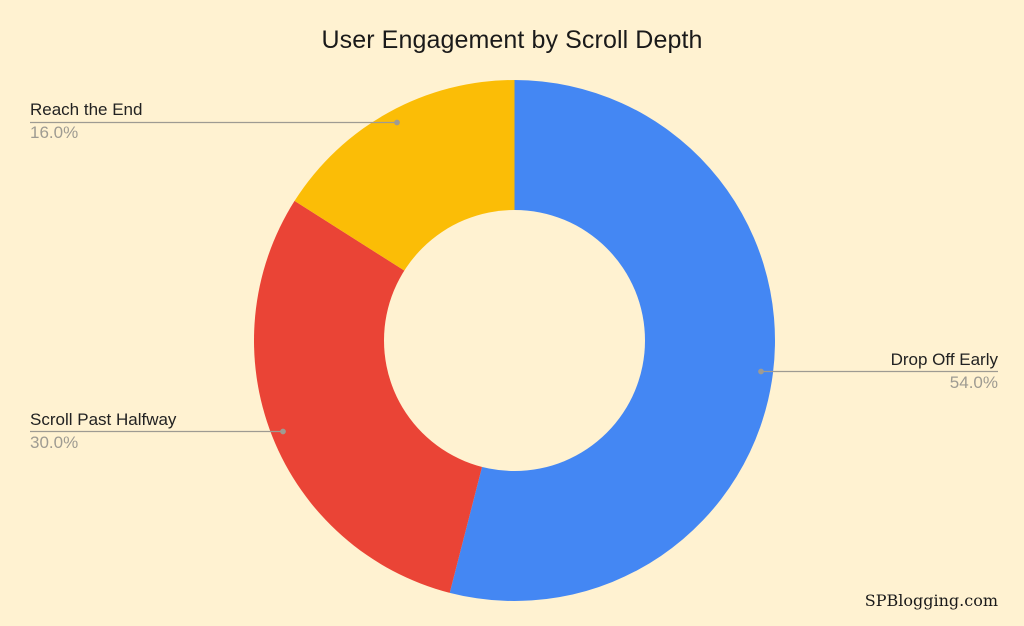  What do you see at coordinates (54, 132) in the screenshot?
I see `pct-reach-end: 16.0%` at bounding box center [54, 132].